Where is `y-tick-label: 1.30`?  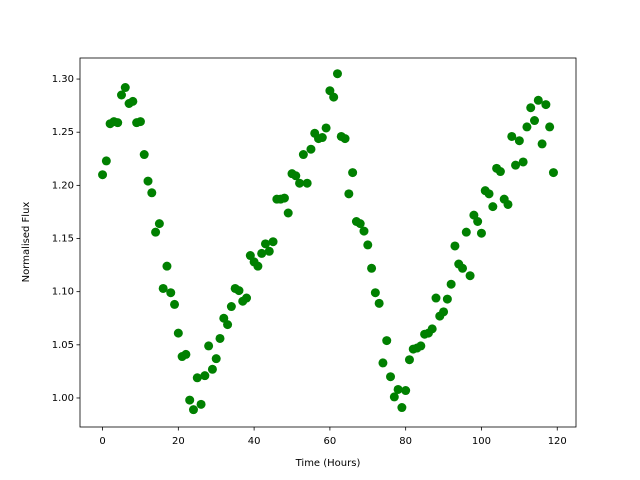 y-tick-label: 1.30 is located at coordinates (63, 79).